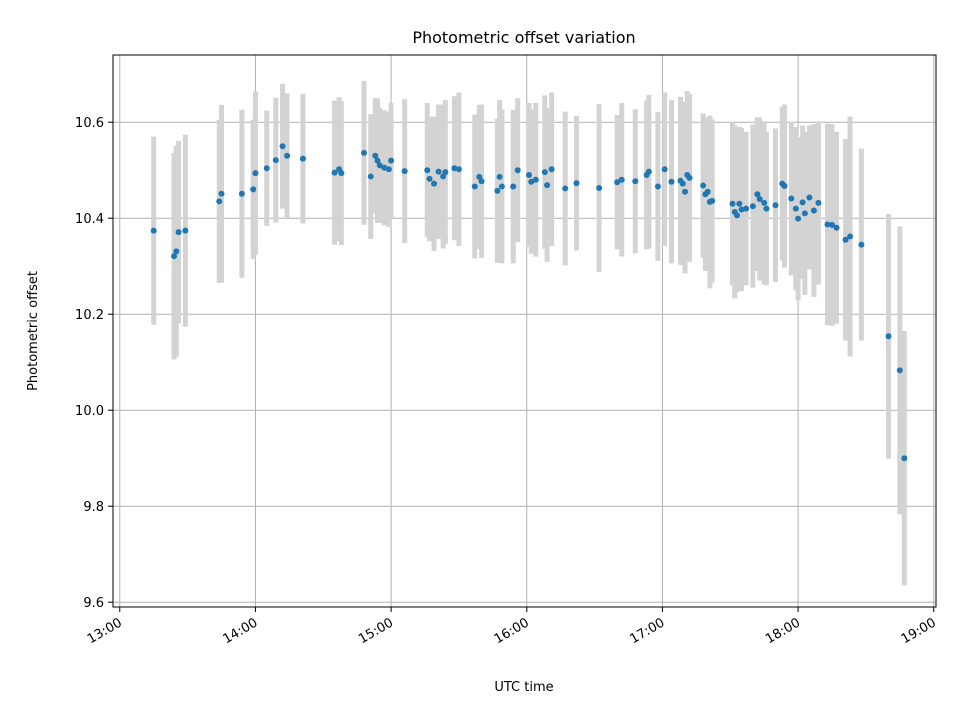 This screenshot has height=720, width=960. What do you see at coordinates (93, 507) in the screenshot?
I see `y-tick-label: 9.8` at bounding box center [93, 507].